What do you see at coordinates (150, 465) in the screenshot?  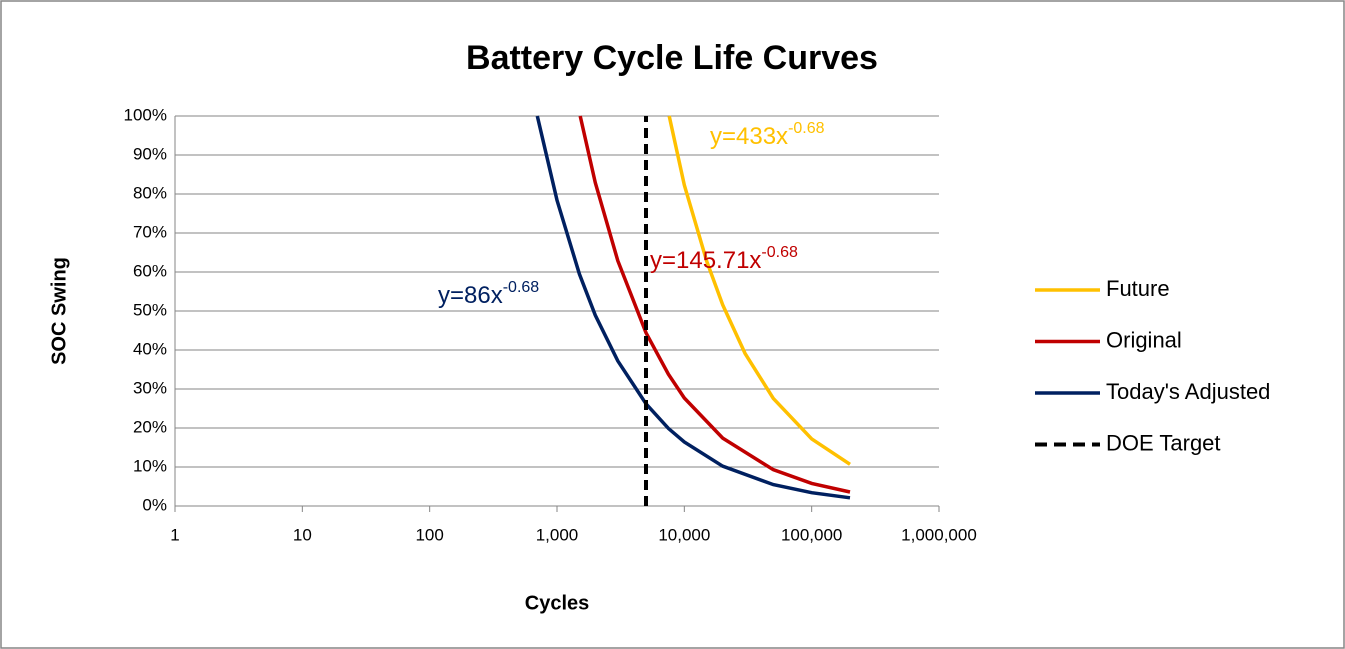 I see `y-tick-label: 10%` at bounding box center [150, 465].